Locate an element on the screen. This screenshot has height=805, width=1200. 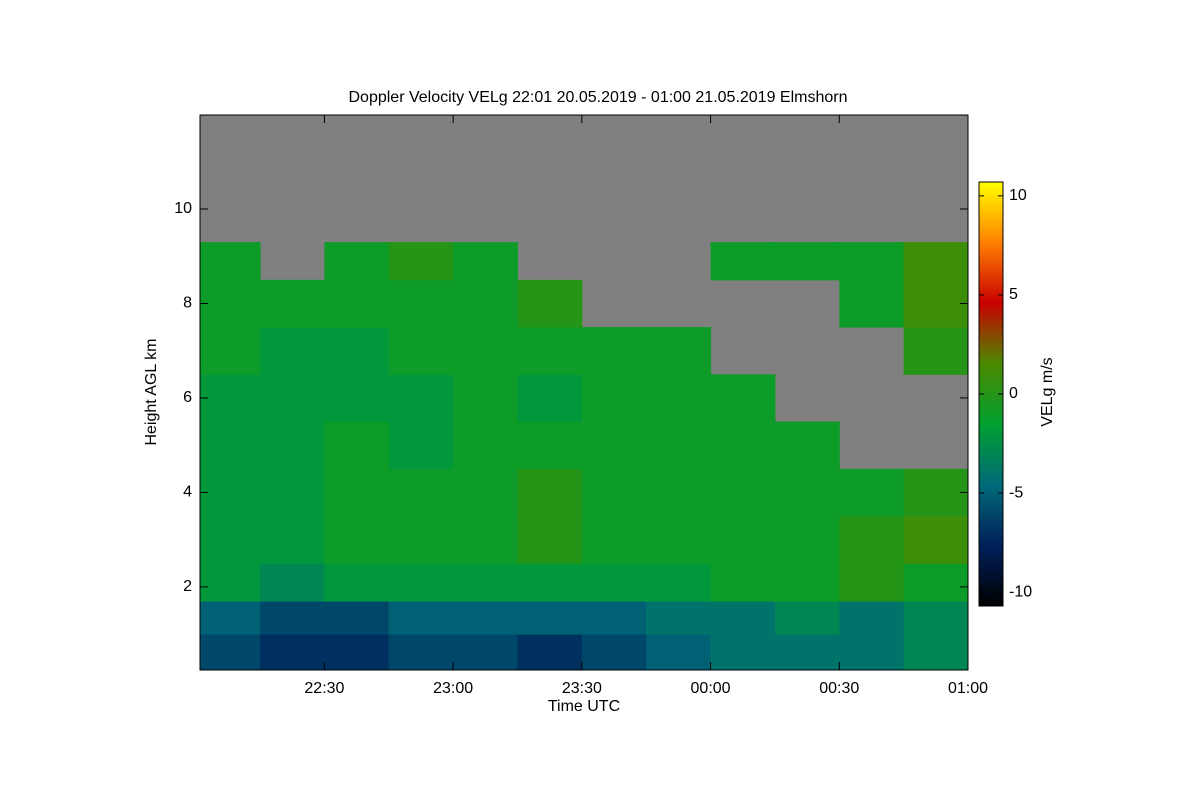
colorbar-tick-label: -10 is located at coordinates (1020, 591).